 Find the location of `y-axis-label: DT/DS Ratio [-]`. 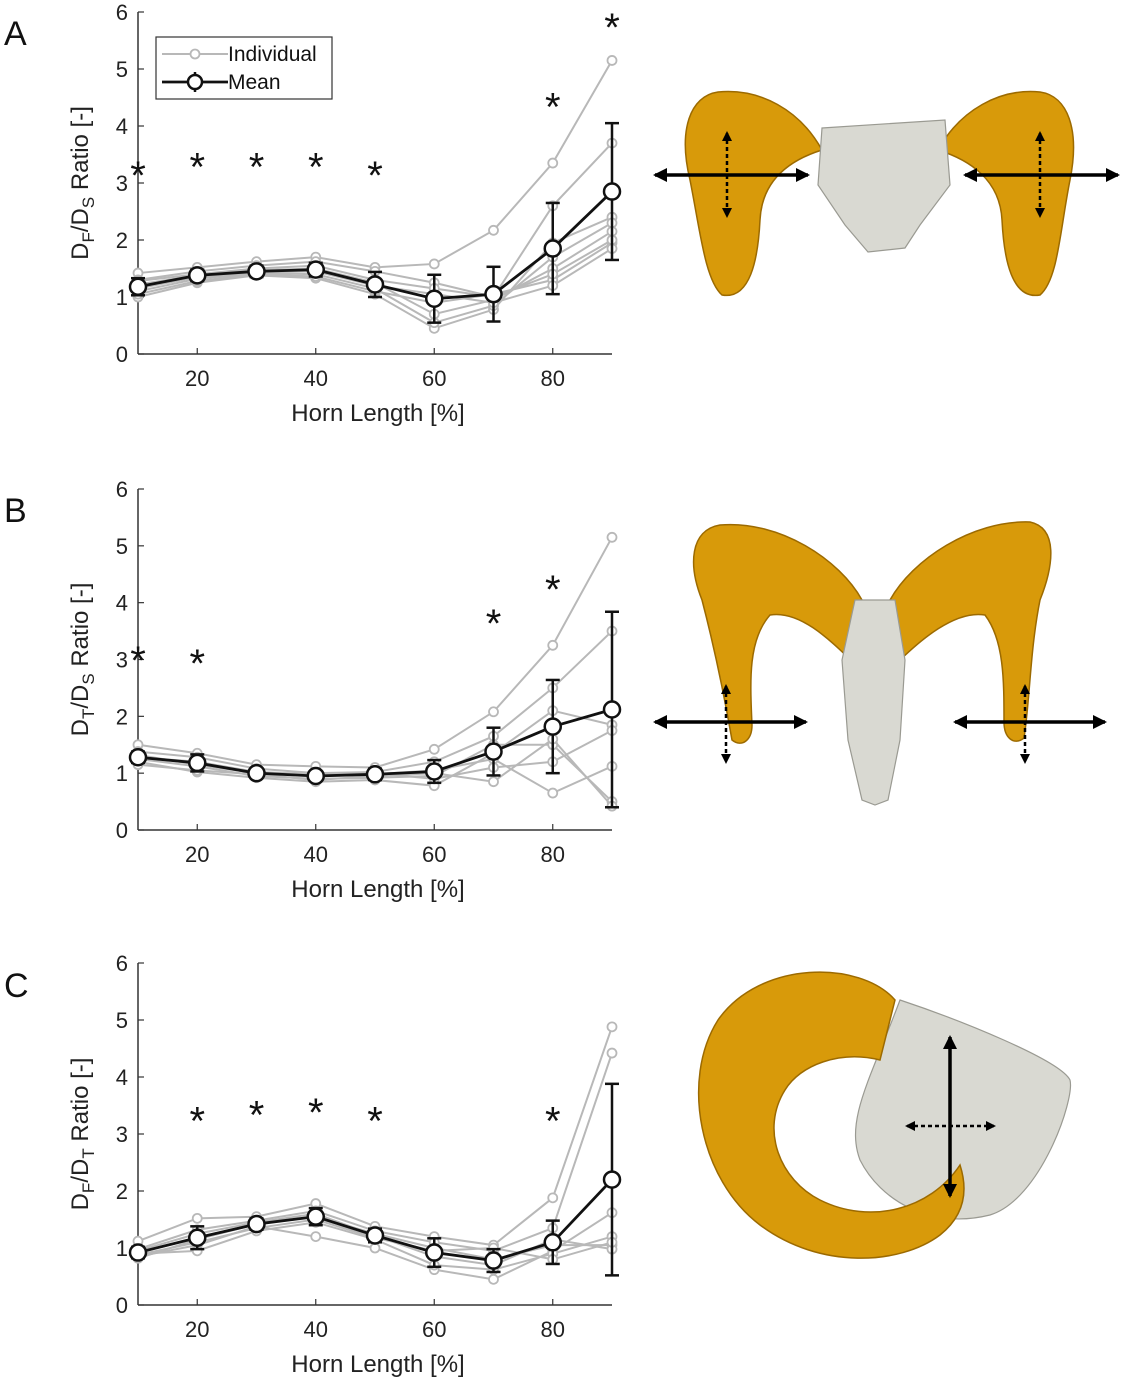

y-axis-label: DT/DS Ratio [-] is located at coordinates (82, 660).